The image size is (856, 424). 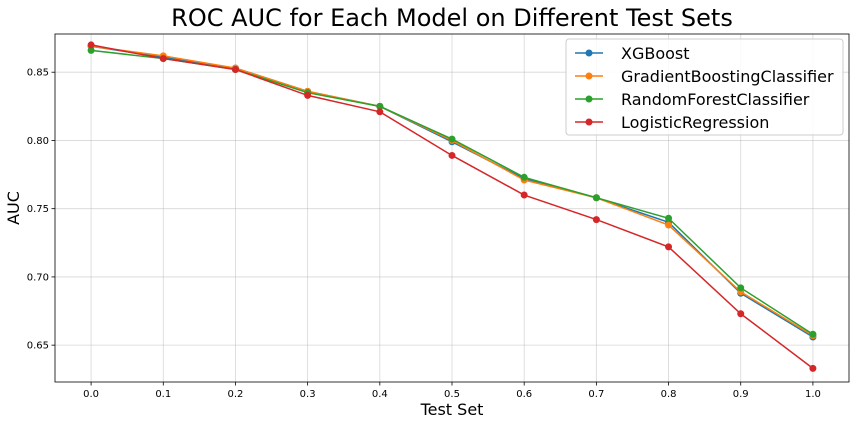 I want to click on x-tick-label: 0.8, so click(x=669, y=394).